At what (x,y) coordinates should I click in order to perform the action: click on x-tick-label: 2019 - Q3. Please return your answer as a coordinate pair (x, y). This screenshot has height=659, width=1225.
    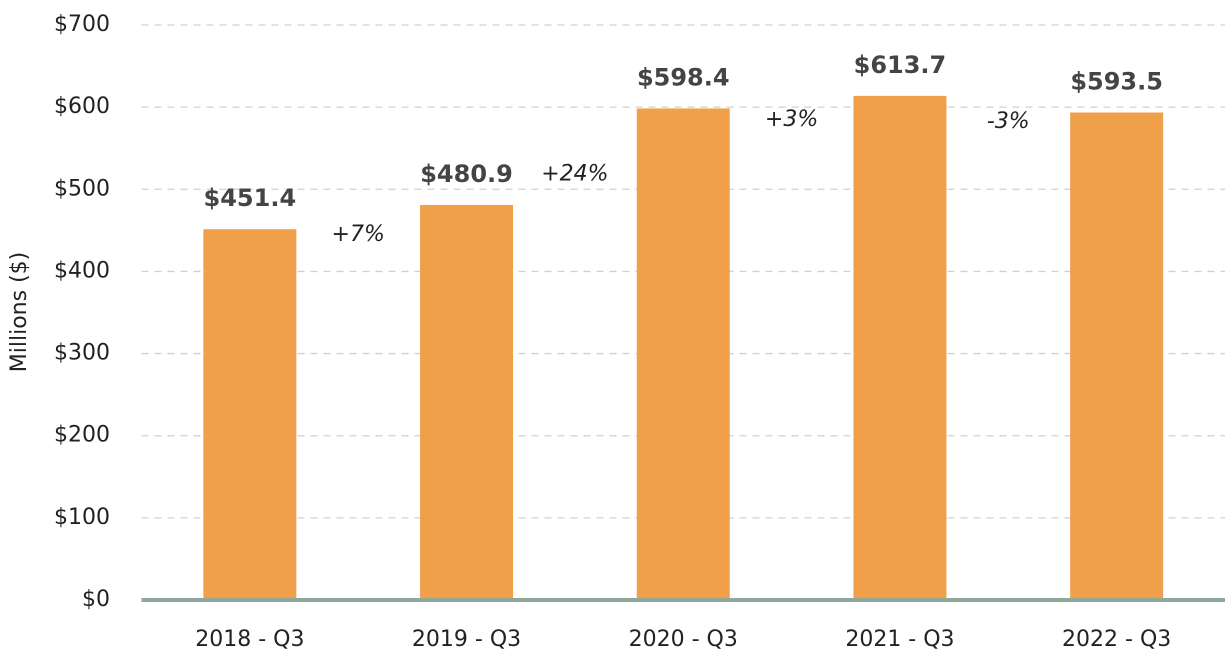
    Looking at the image, I should click on (466, 639).